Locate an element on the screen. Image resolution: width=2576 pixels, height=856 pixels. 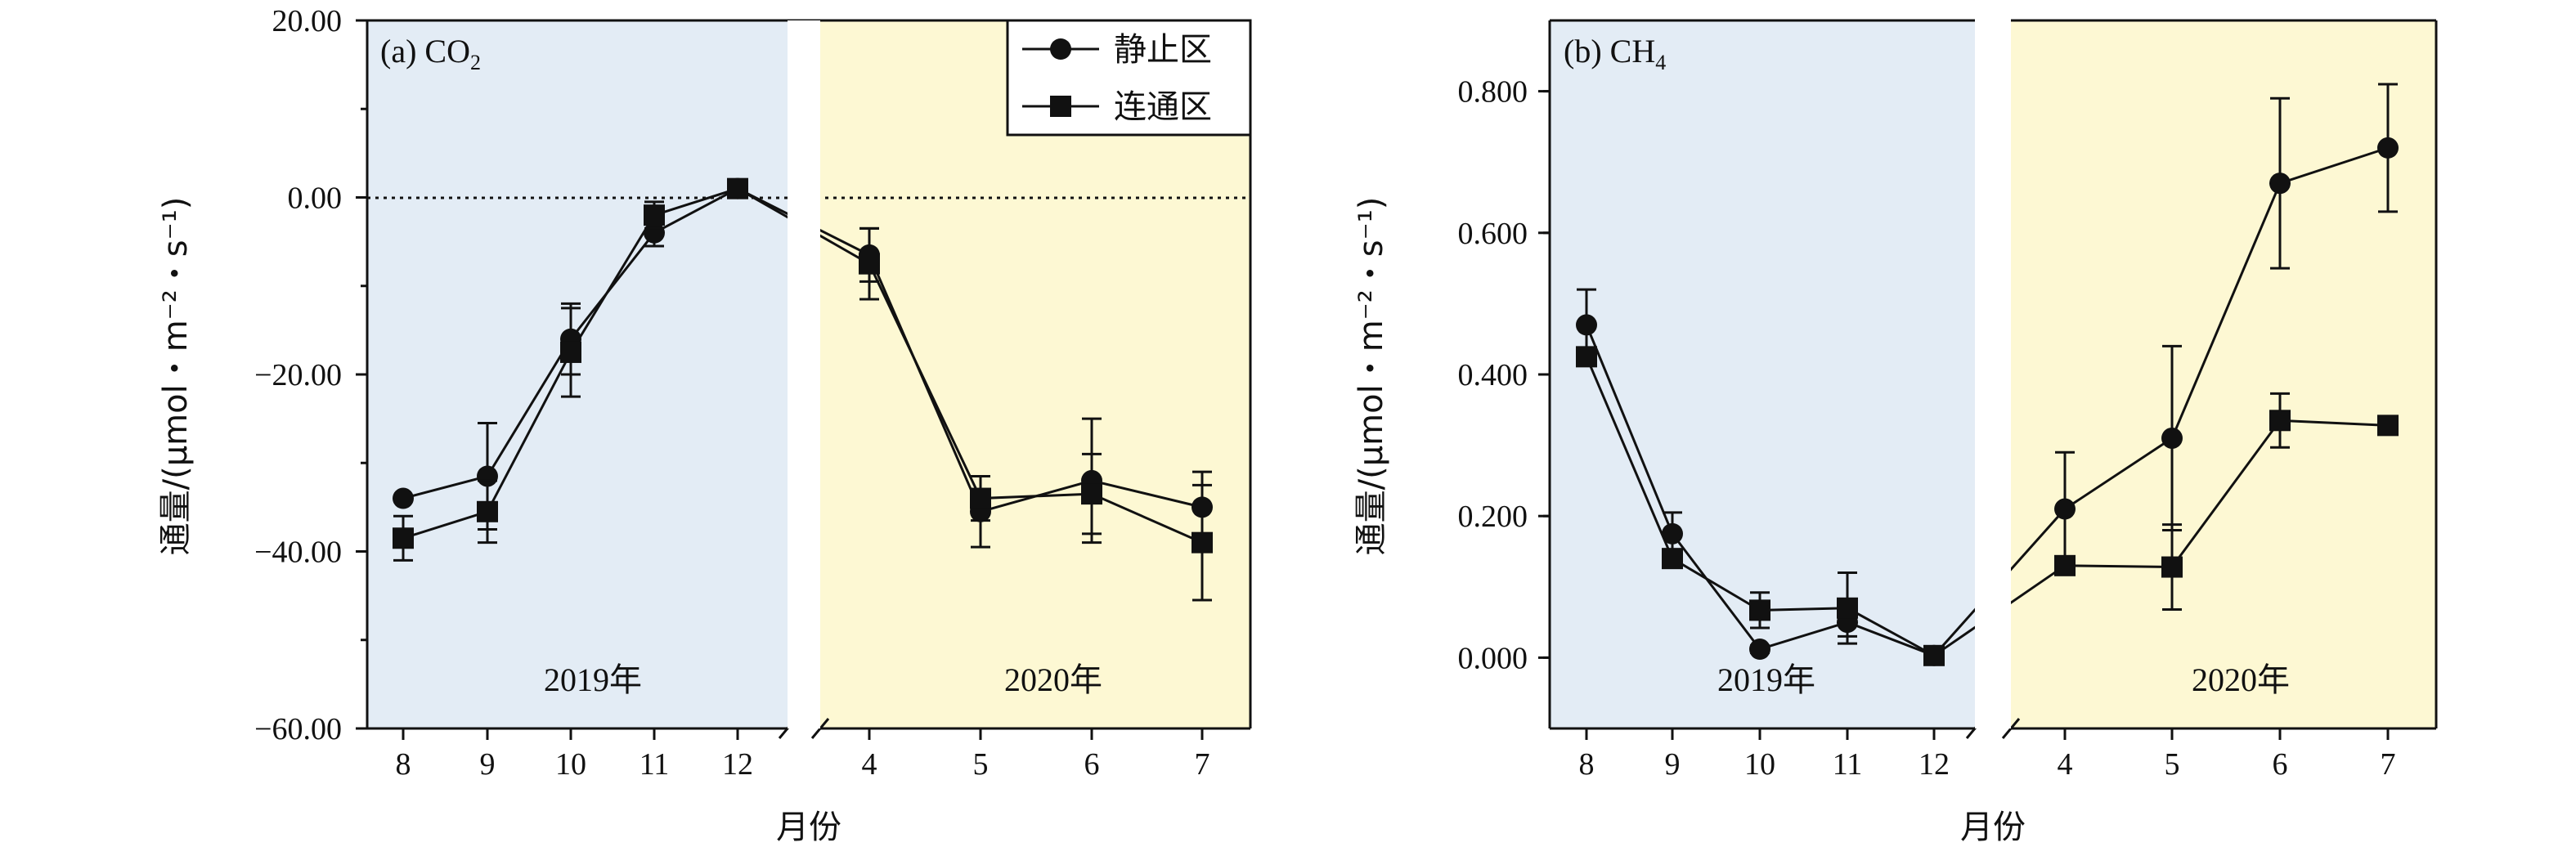
y-tick-label: 0.800 is located at coordinates (1493, 92).